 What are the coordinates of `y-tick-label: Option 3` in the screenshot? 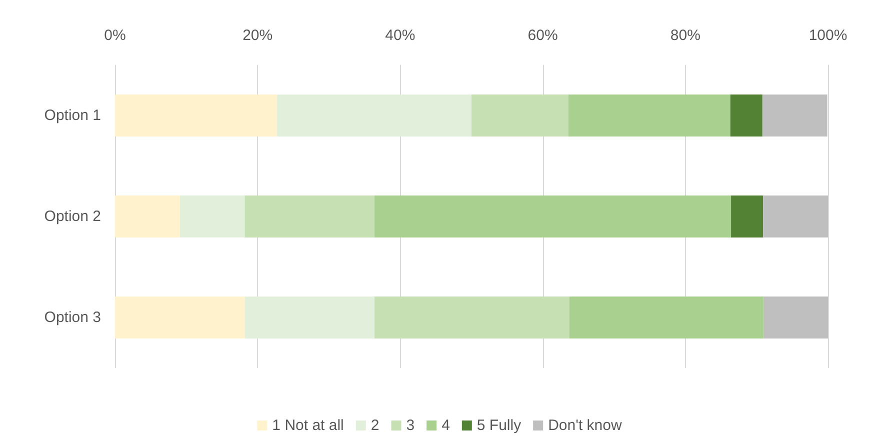 It's located at (72, 317).